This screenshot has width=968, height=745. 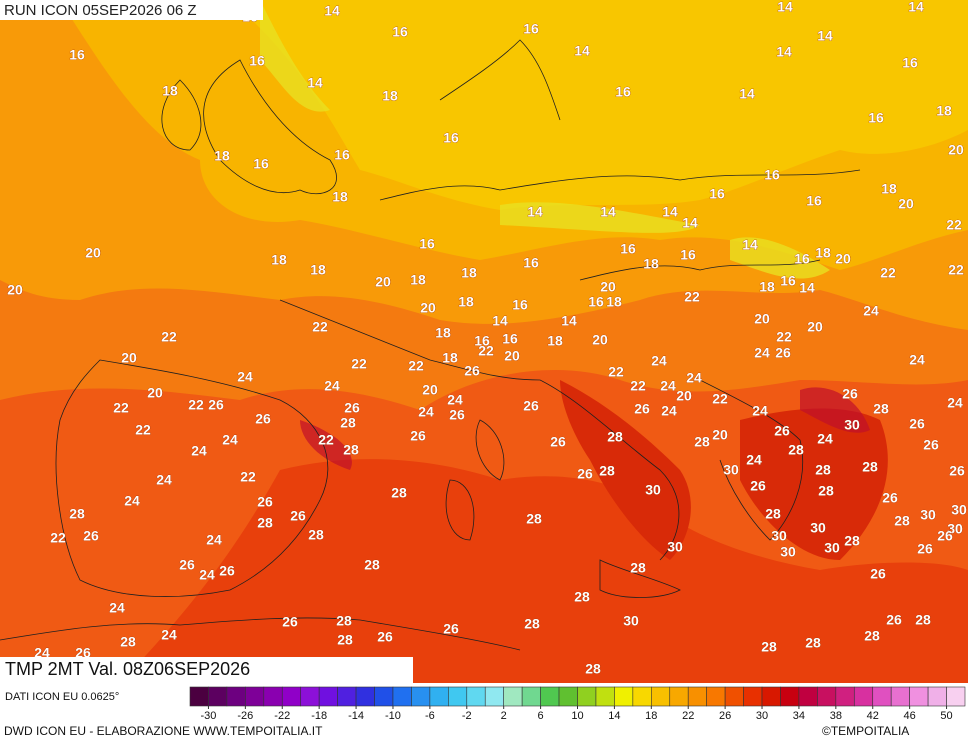 I want to click on colorbar-tick-label: 26, so click(x=725, y=716).